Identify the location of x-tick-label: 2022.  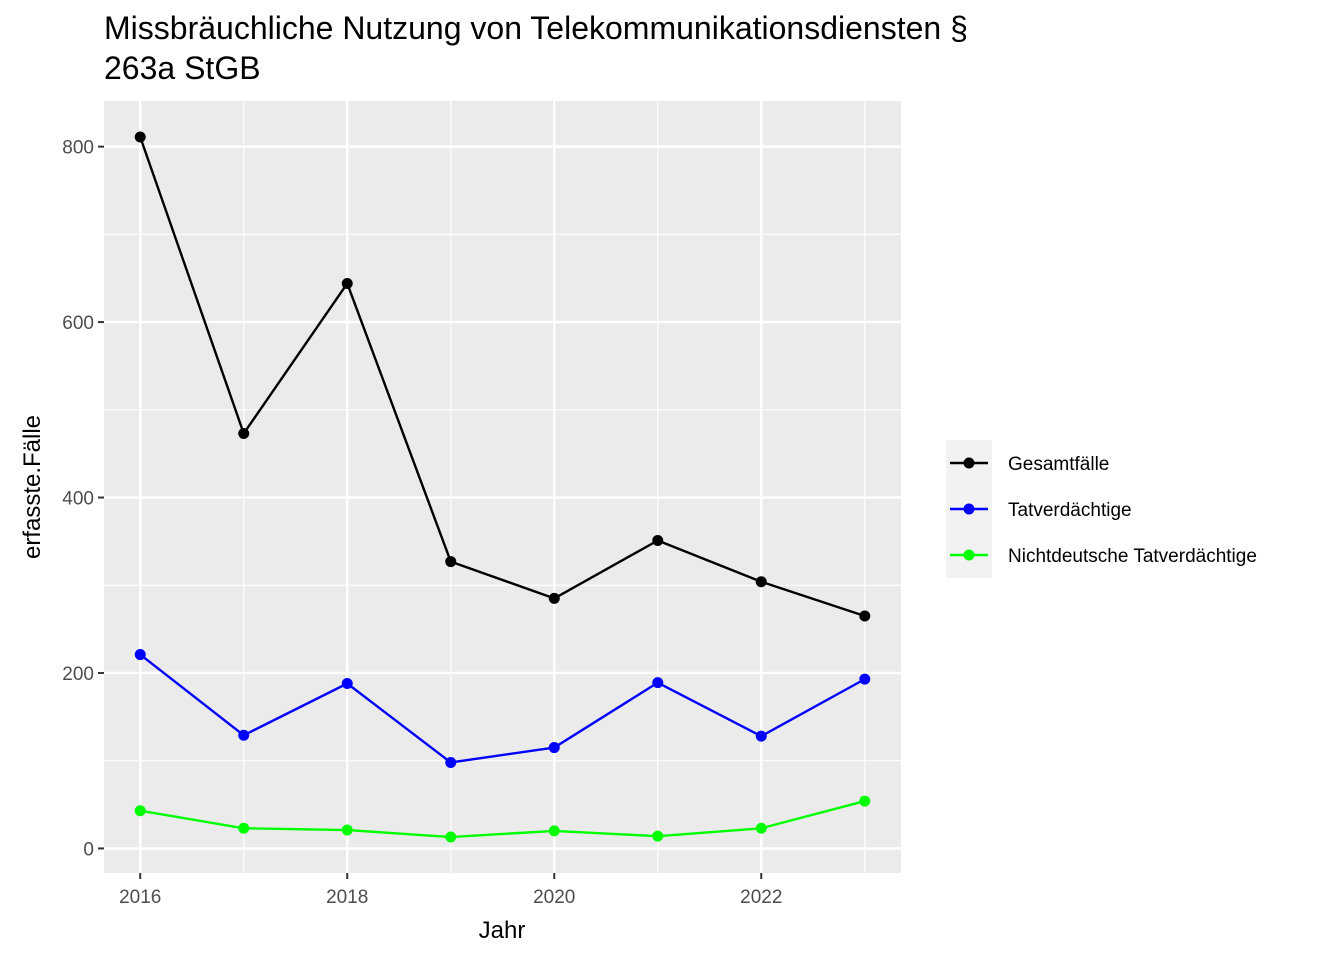
(761, 897).